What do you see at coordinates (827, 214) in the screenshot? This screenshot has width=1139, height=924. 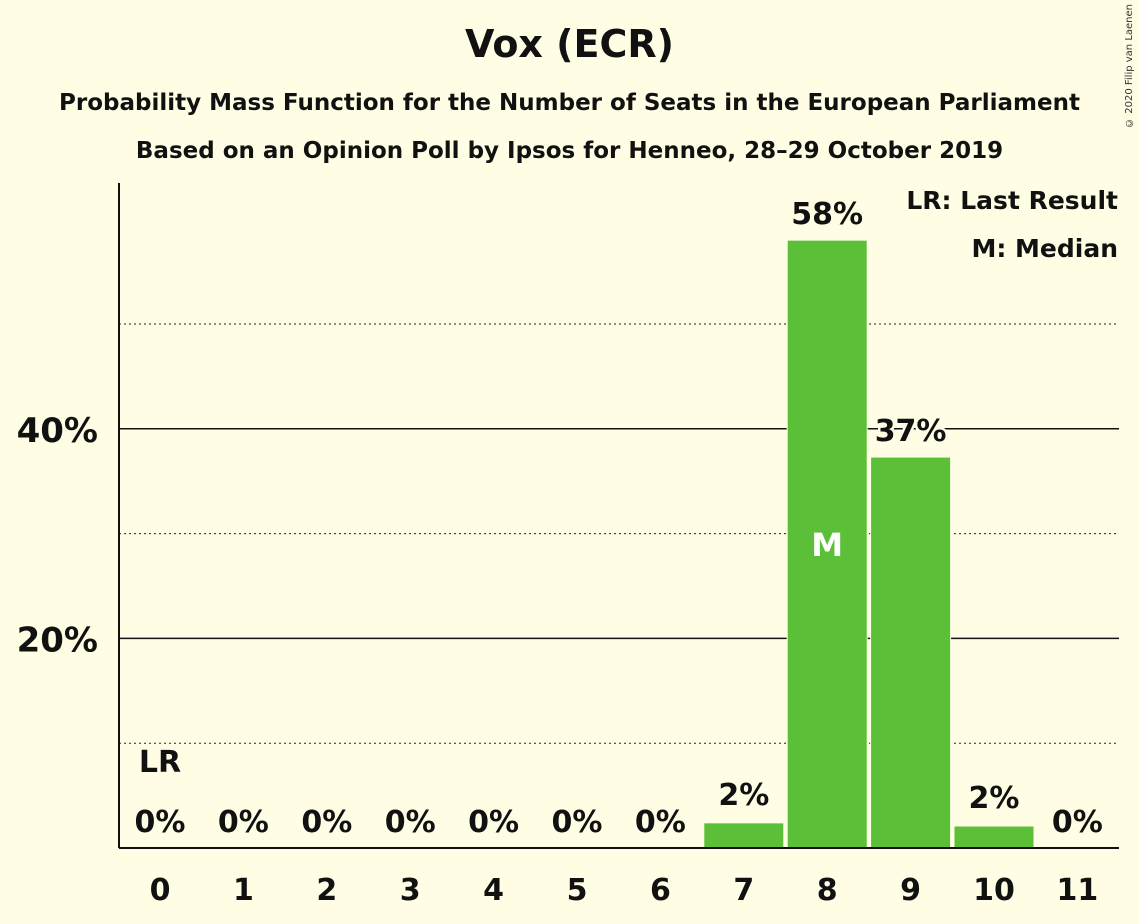 I see `data-label: 58%` at bounding box center [827, 214].